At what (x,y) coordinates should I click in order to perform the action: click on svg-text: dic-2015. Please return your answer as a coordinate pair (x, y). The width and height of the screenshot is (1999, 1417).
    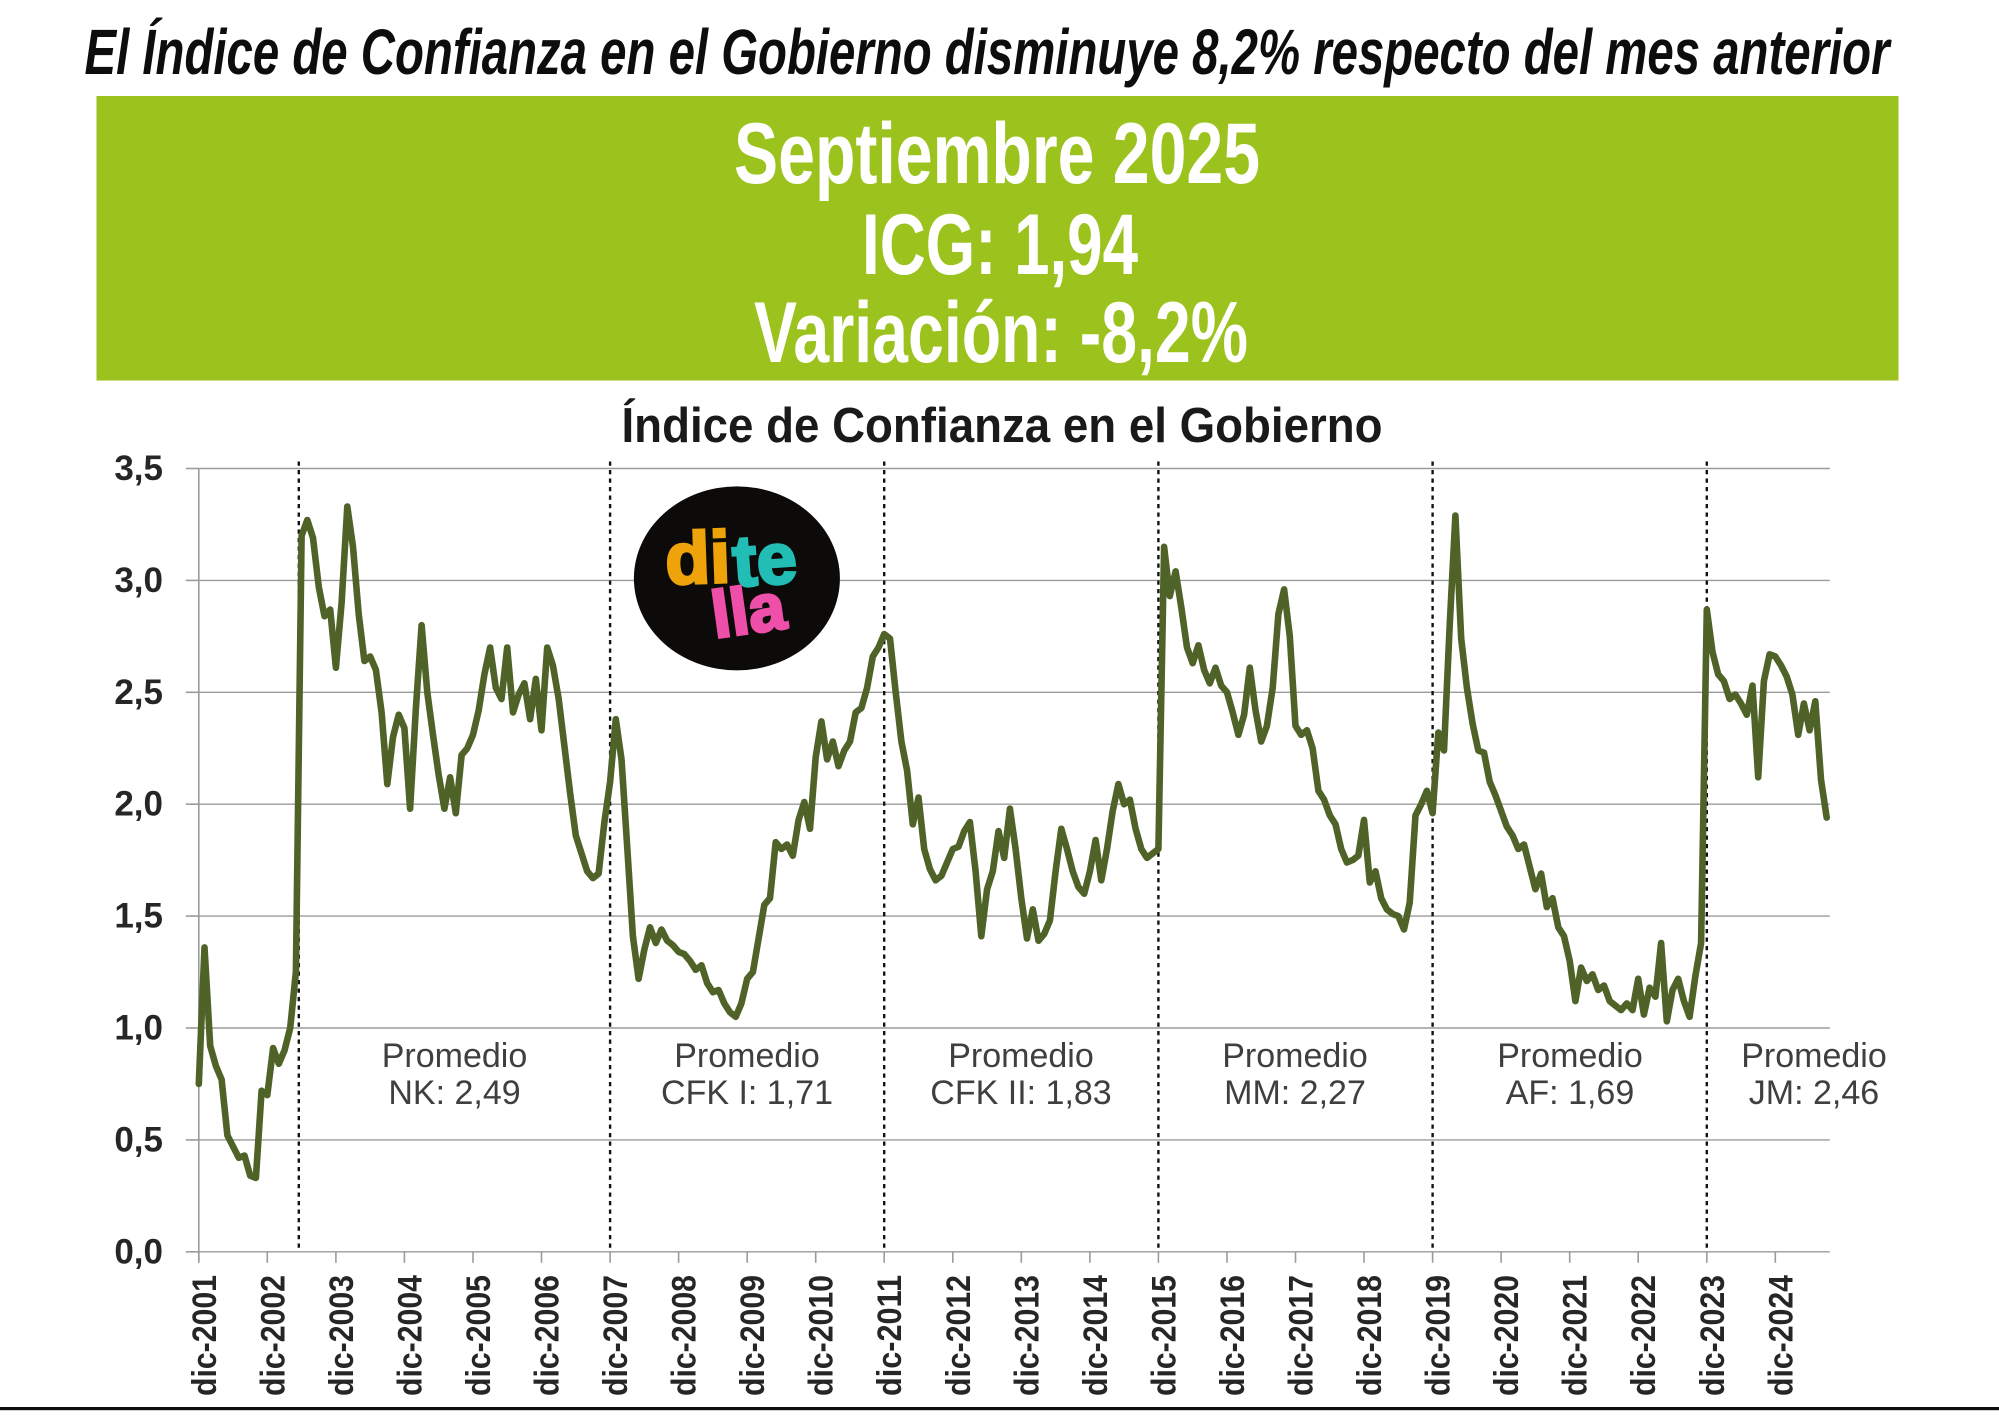
    Looking at the image, I should click on (1164, 1335).